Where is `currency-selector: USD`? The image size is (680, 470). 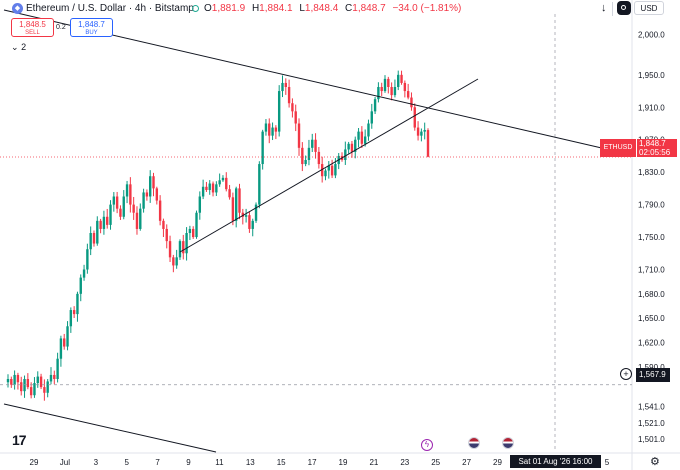 currency-selector: USD is located at coordinates (649, 8).